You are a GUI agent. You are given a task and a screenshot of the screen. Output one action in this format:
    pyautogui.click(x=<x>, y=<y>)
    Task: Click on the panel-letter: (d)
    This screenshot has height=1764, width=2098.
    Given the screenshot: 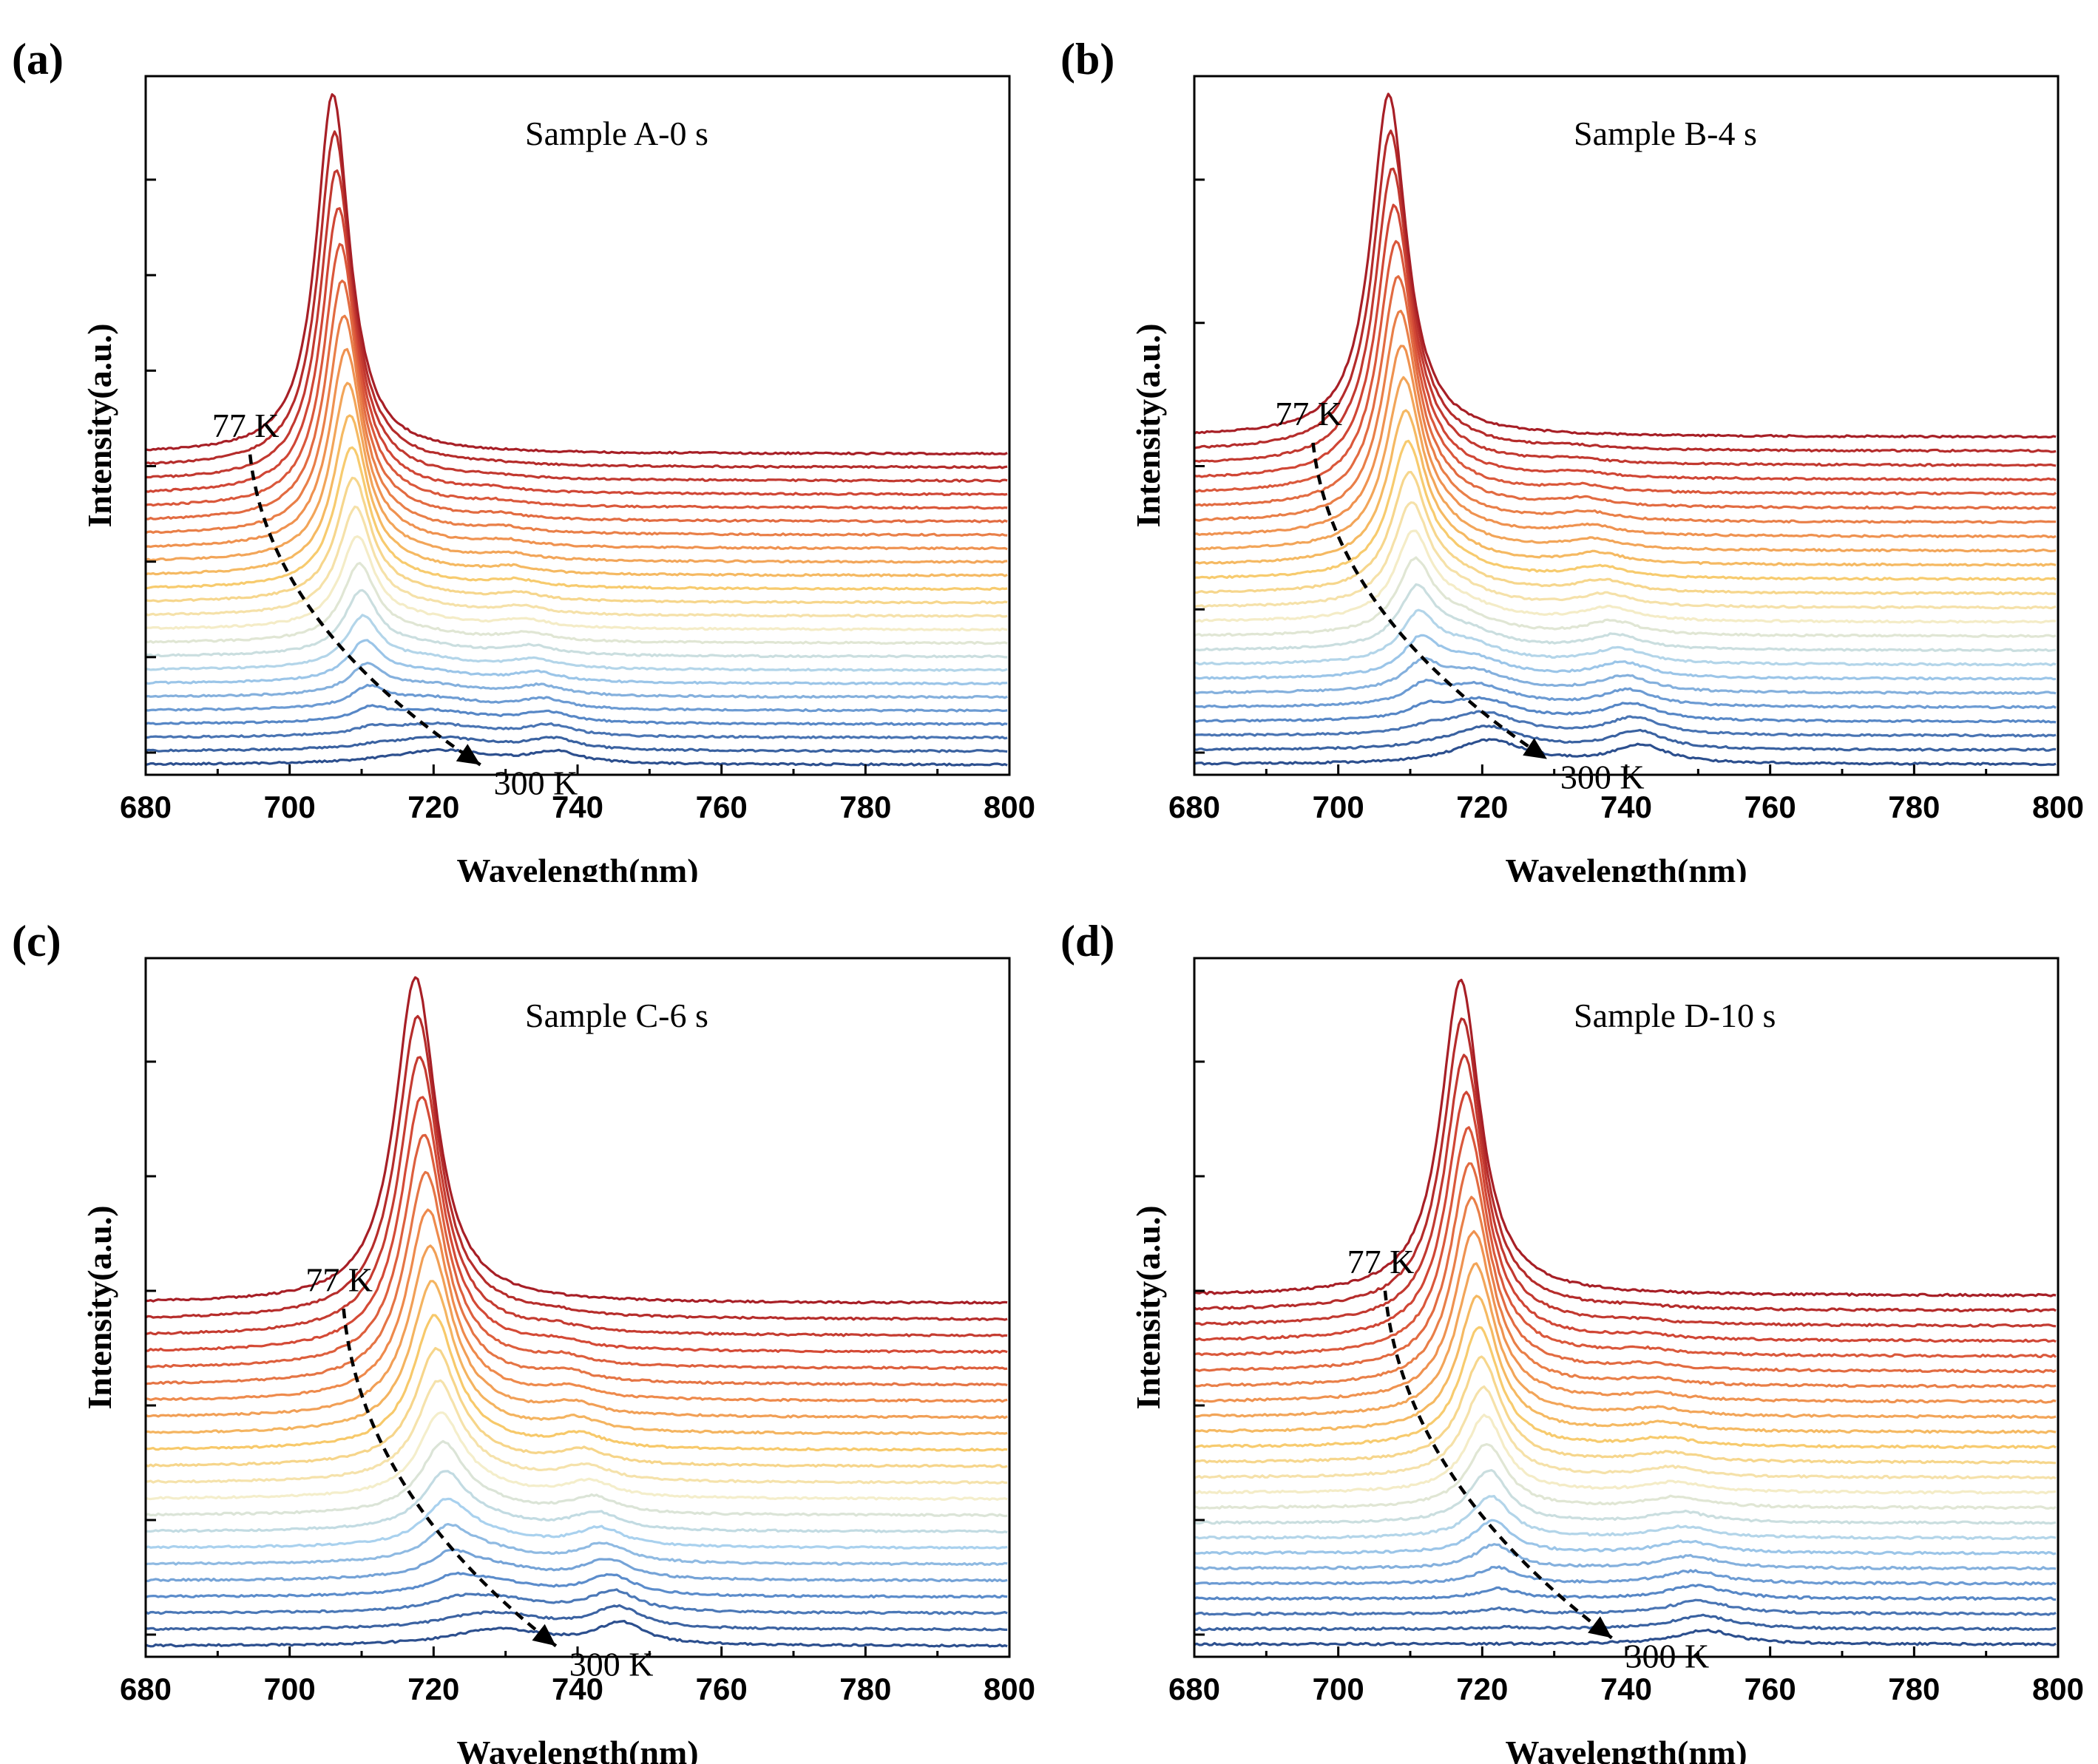 What is the action you would take?
    pyautogui.click(x=1087, y=942)
    